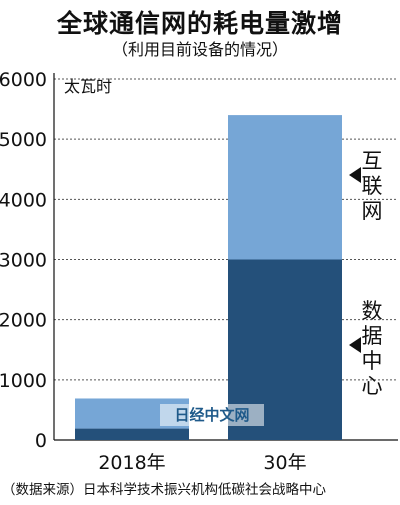 This screenshot has width=400, height=505. Describe the element at coordinates (41, 441) in the screenshot. I see `y-tick-label: 0` at that location.